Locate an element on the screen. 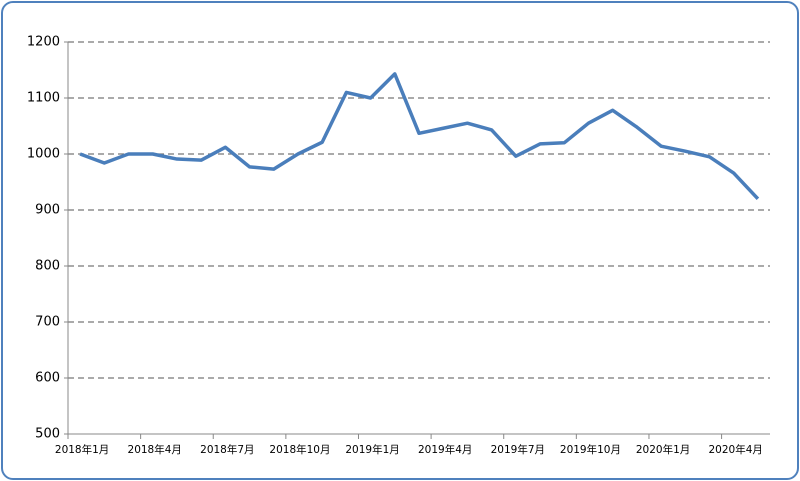 The height and width of the screenshot is (481, 800). x-tick-label: 2019年7月 is located at coordinates (518, 449).